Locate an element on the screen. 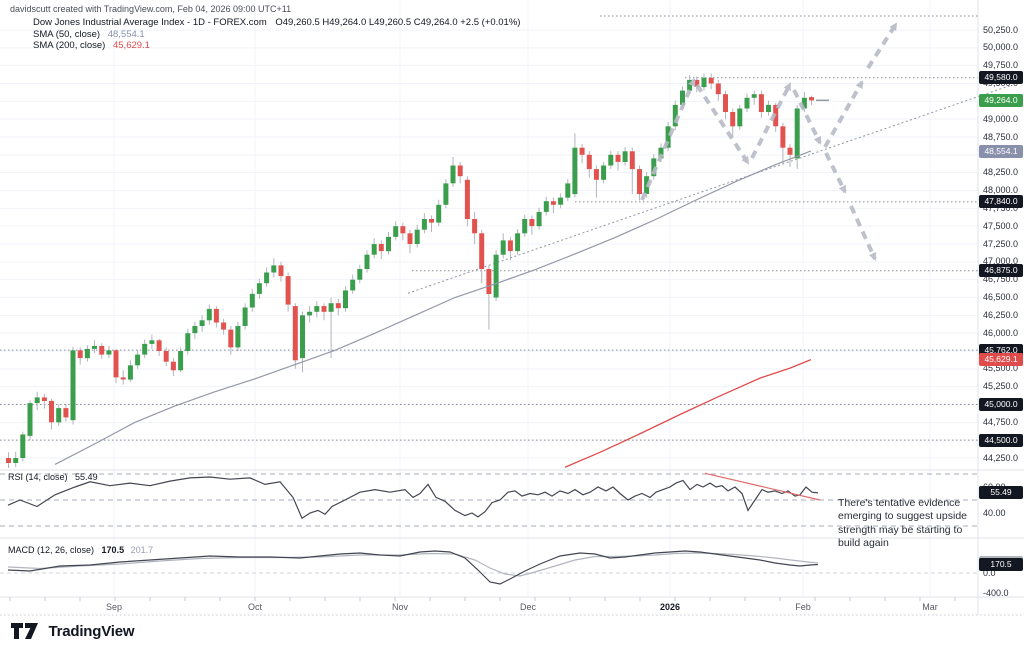 This screenshot has height=649, width=1024. rsi-pane-legend: RSI (14, close) 55.49 is located at coordinates (53, 477).